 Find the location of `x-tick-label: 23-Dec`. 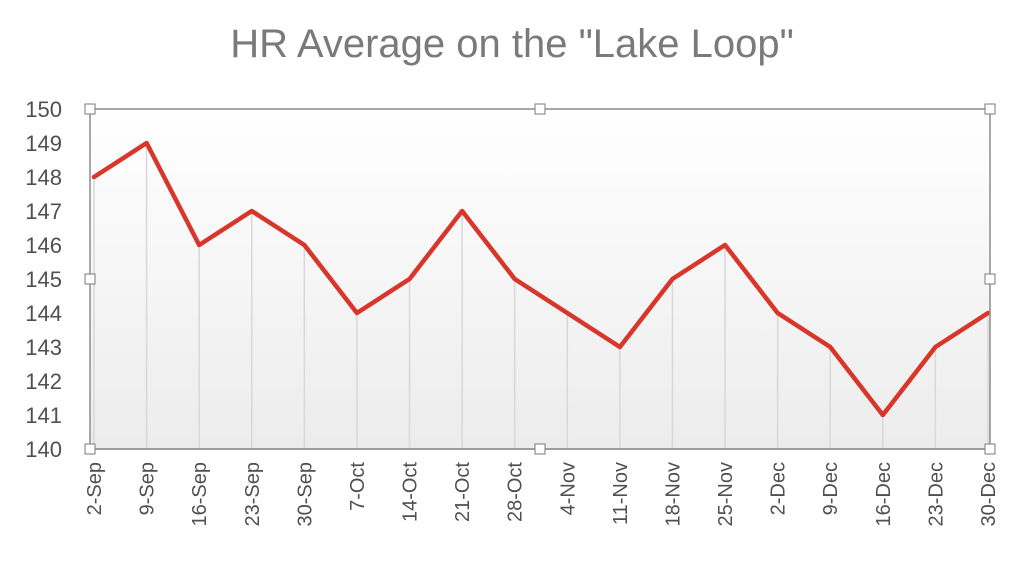

x-tick-label: 23-Dec is located at coordinates (936, 494).